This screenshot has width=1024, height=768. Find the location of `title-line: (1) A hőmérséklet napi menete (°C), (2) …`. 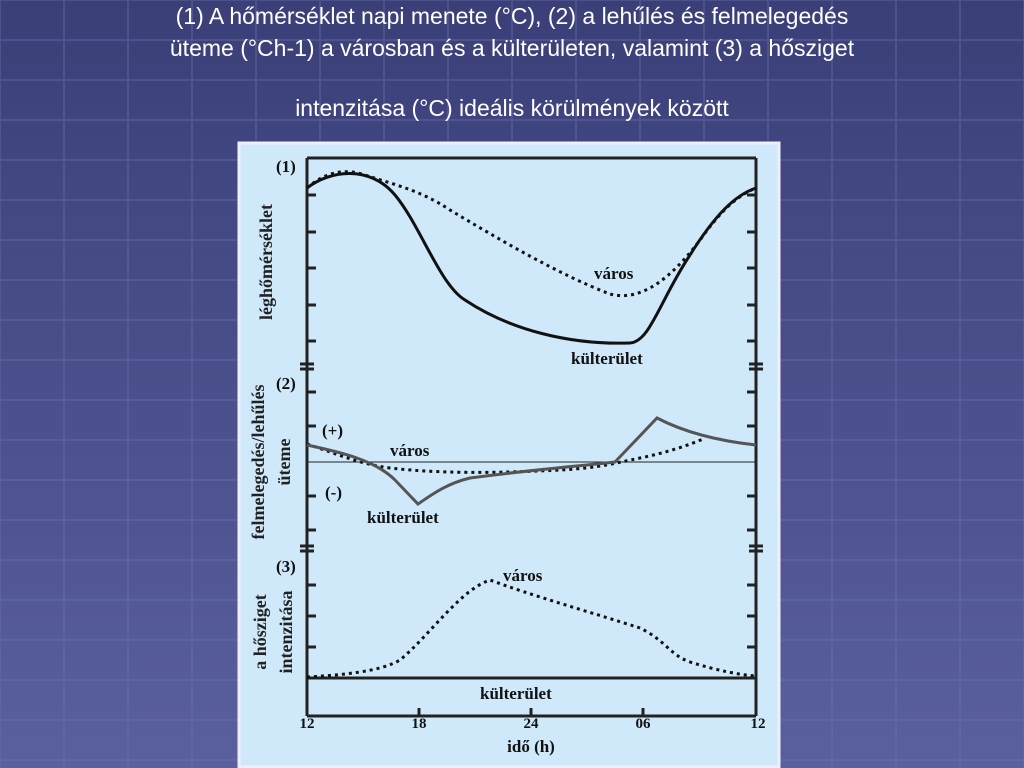

title-line: (1) A hőmérséklet napi menete (°C), (2) … is located at coordinates (512, 16).